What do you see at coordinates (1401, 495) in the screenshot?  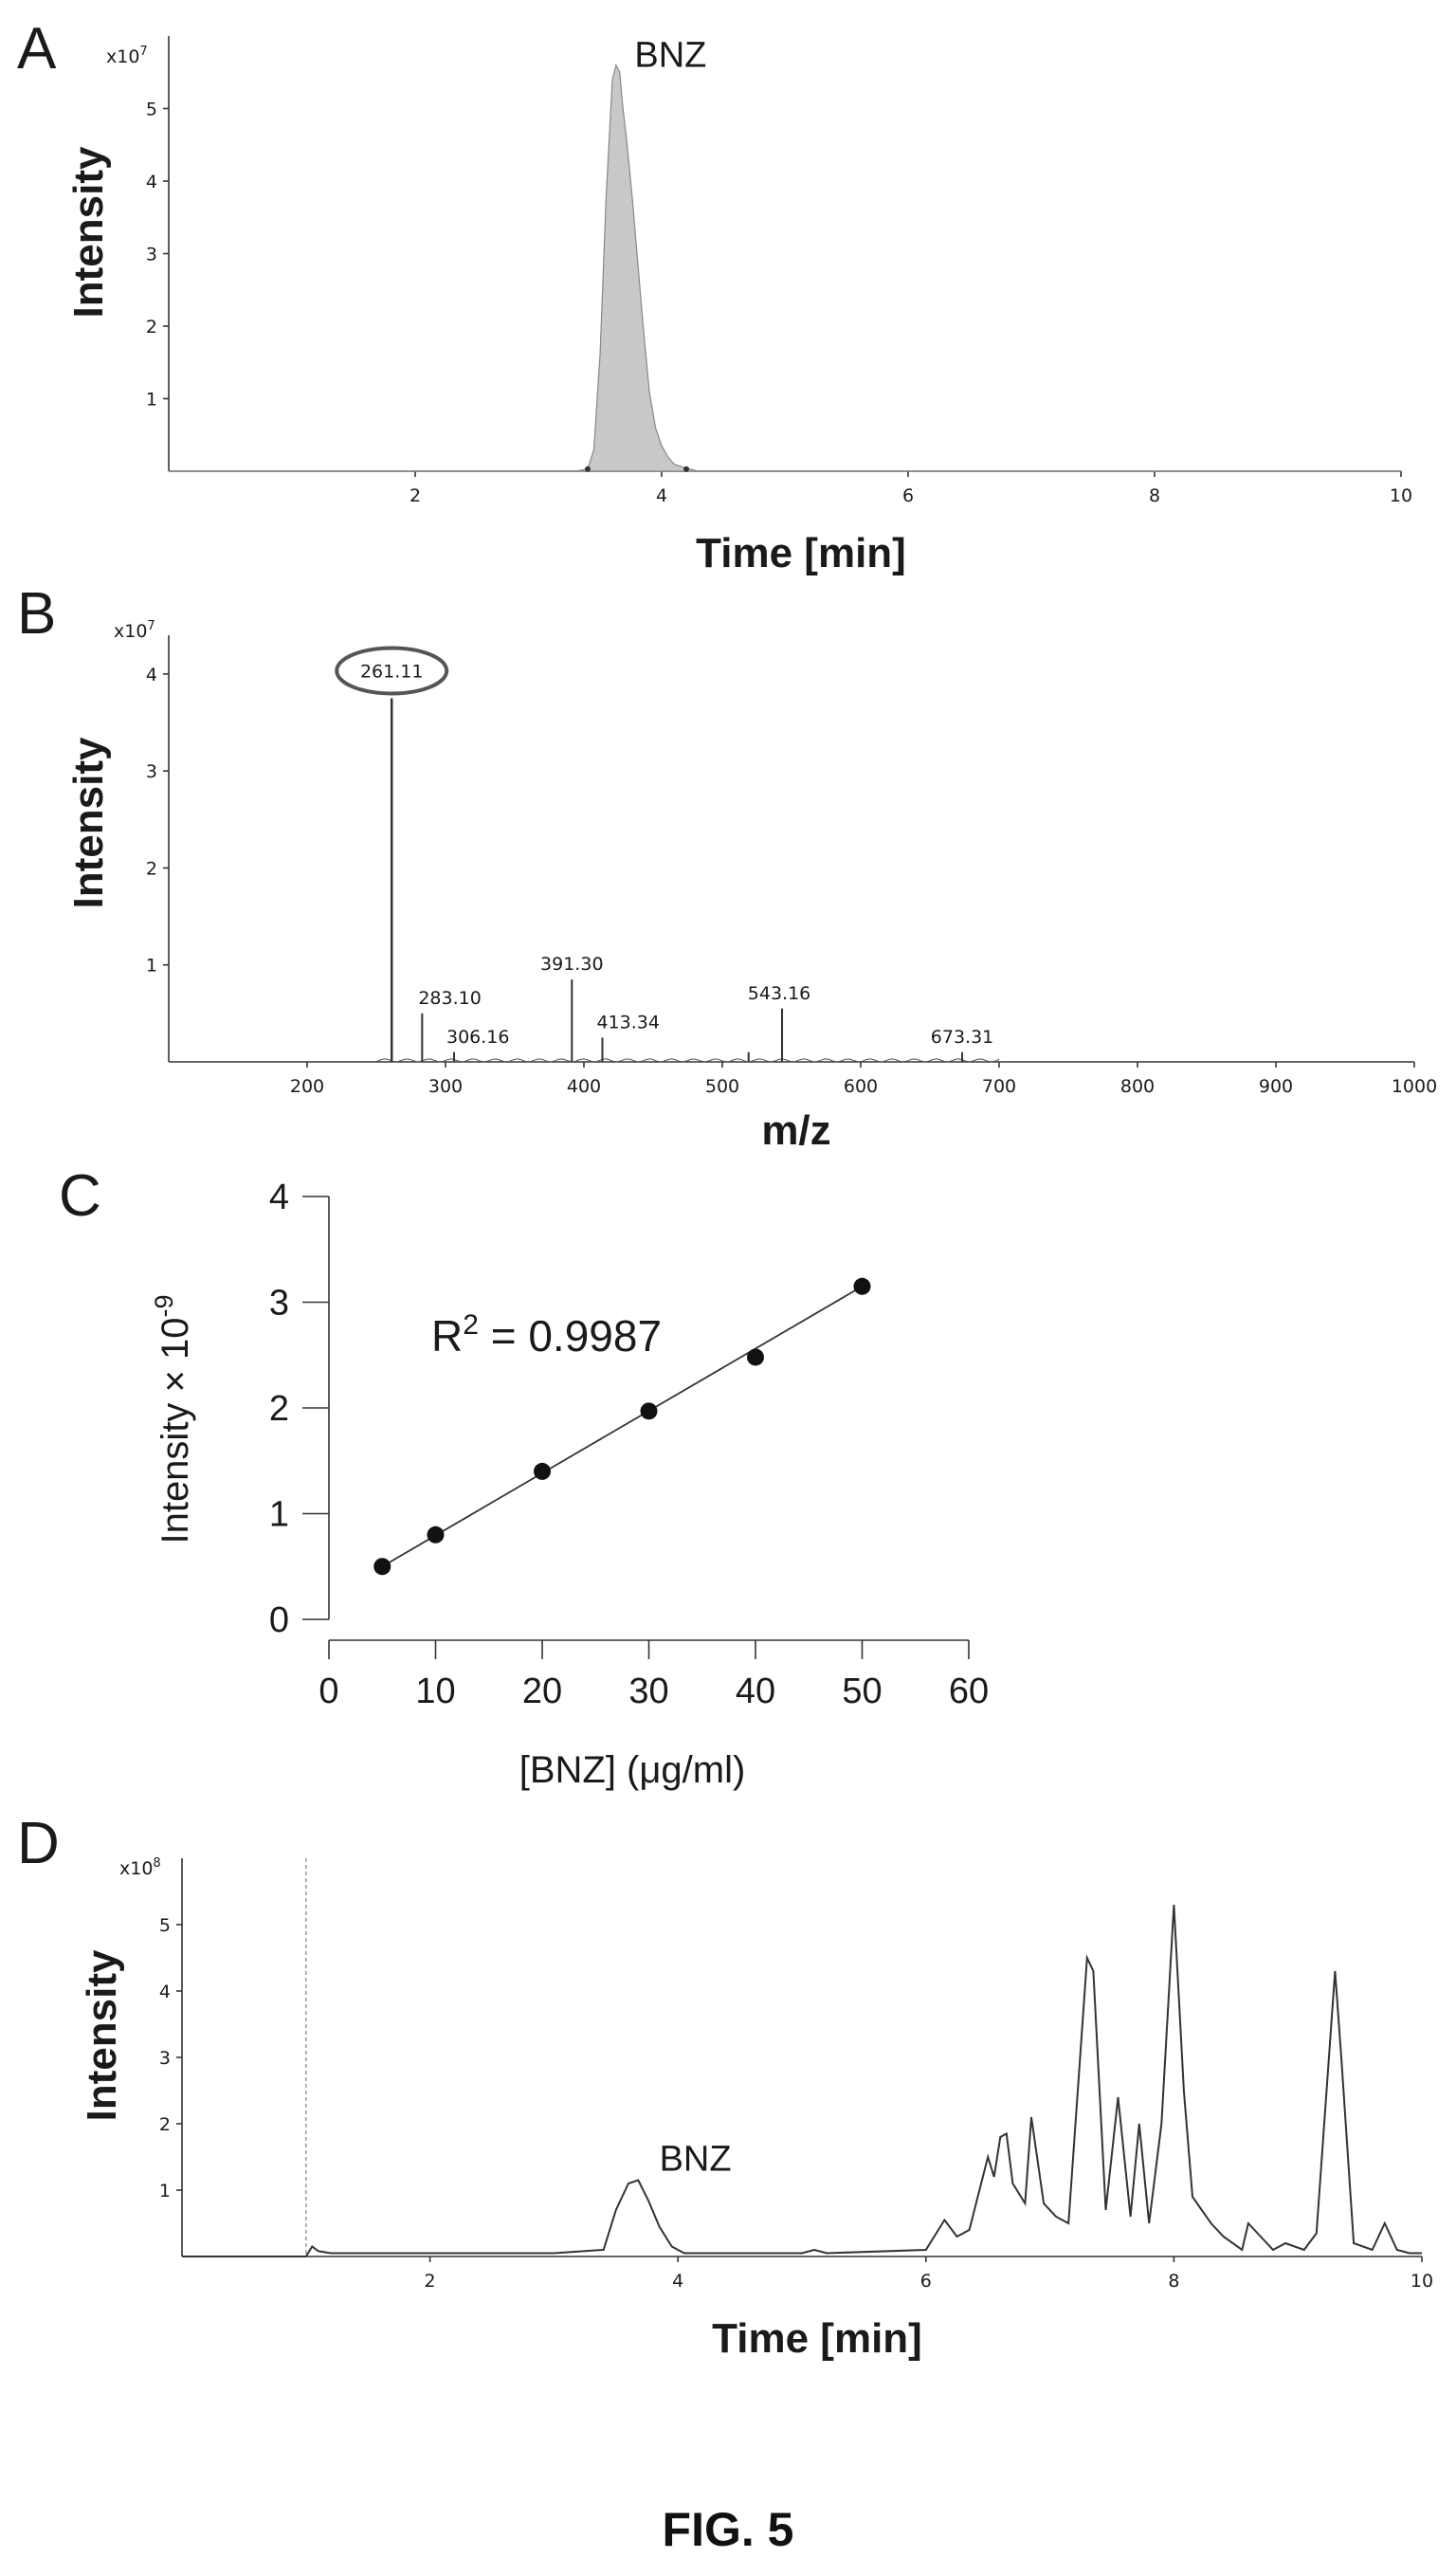 I see `panel-a-x-tick-label: 10` at bounding box center [1401, 495].